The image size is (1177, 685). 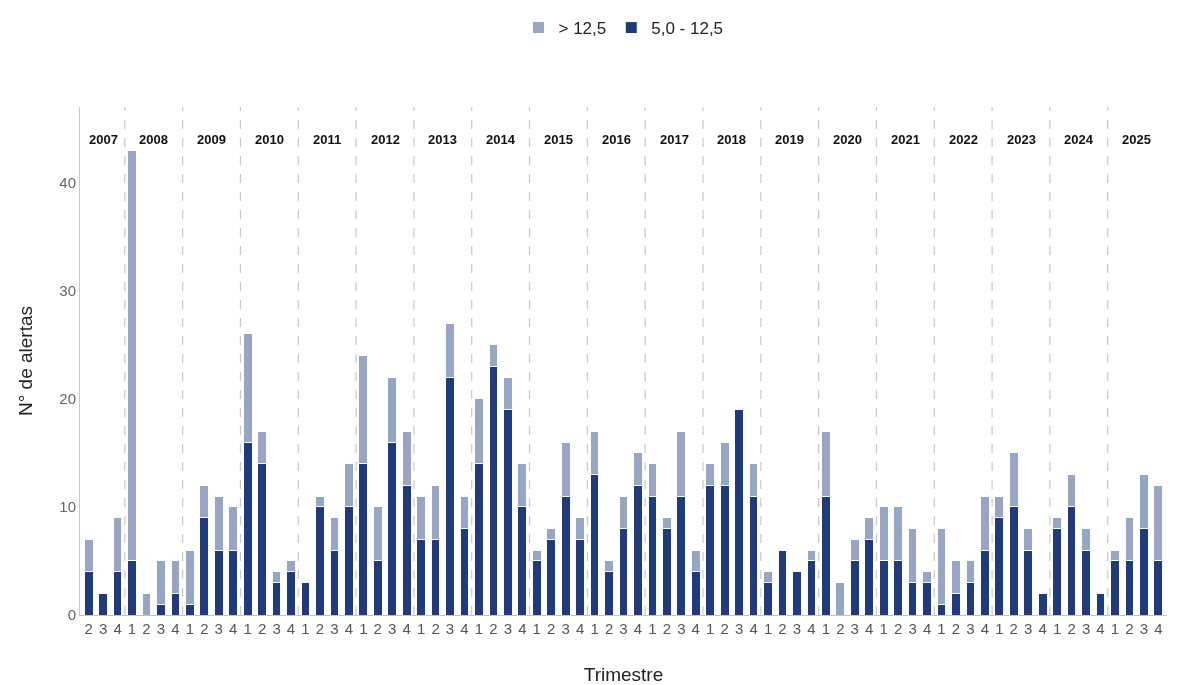 I want to click on y-tick-label: 20, so click(x=67, y=399).